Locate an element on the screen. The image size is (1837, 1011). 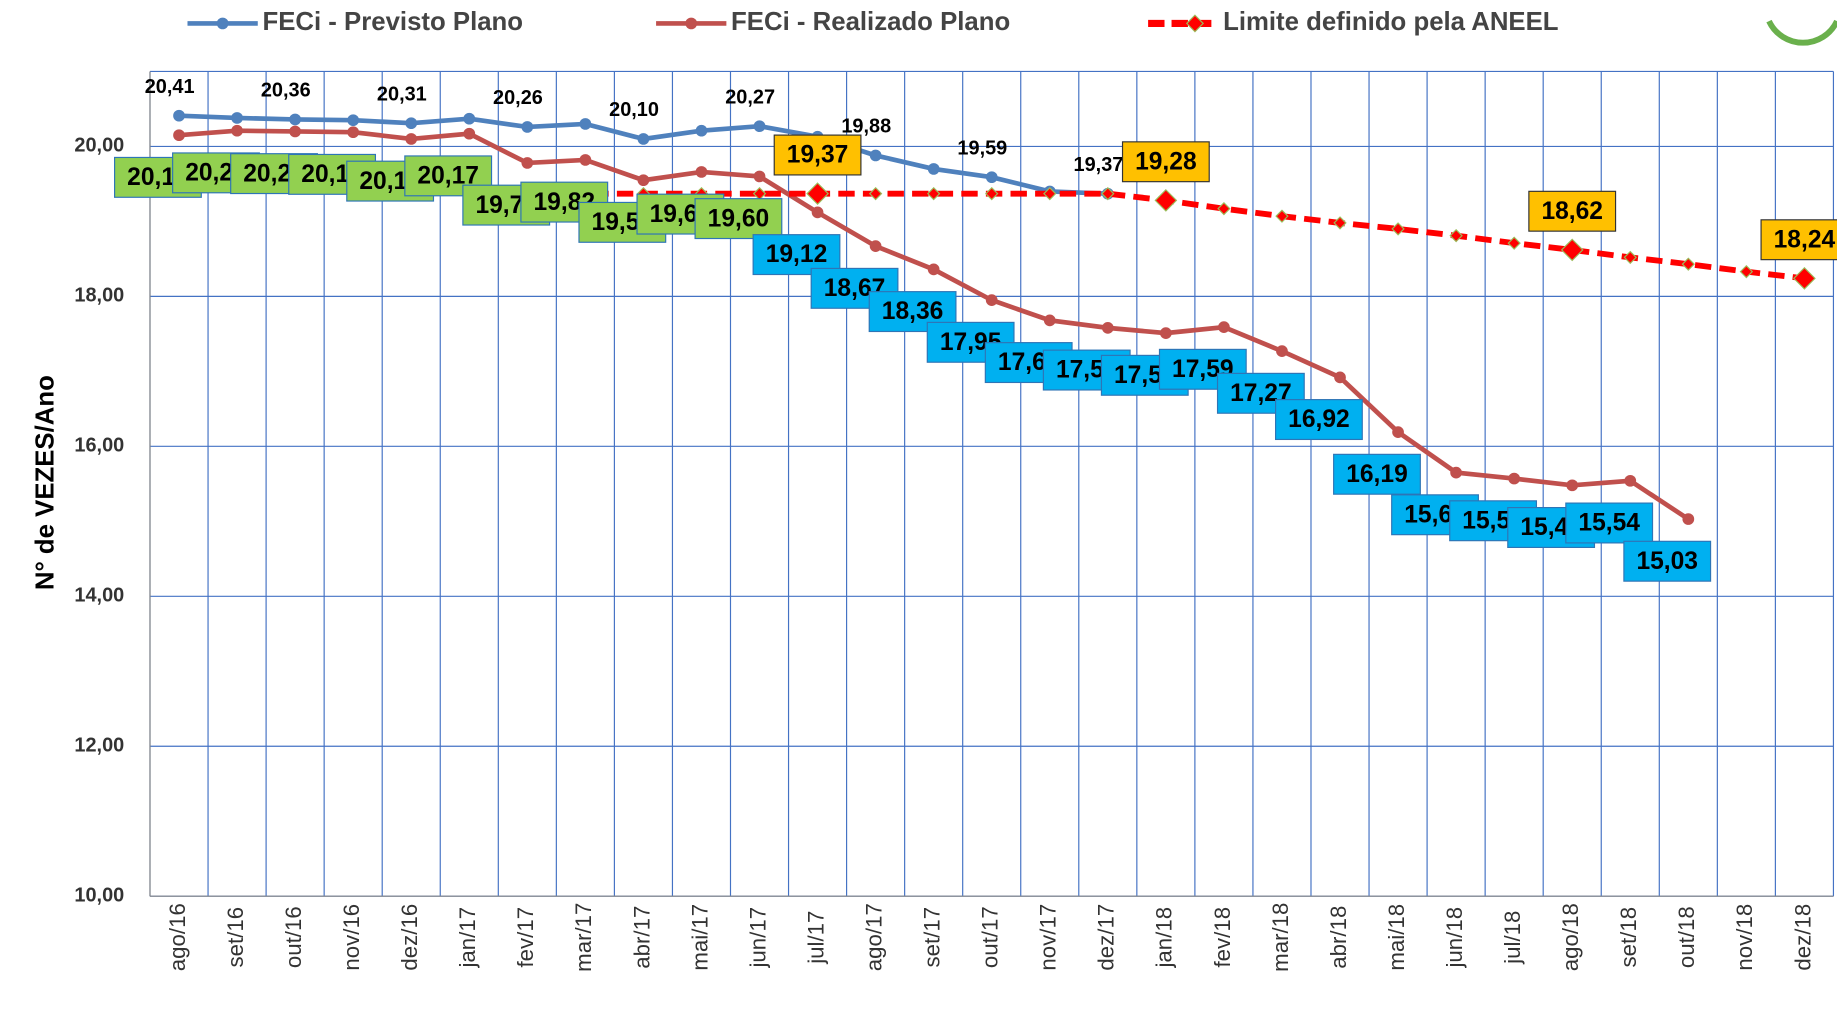
data-label: 20,26 is located at coordinates (518, 98).